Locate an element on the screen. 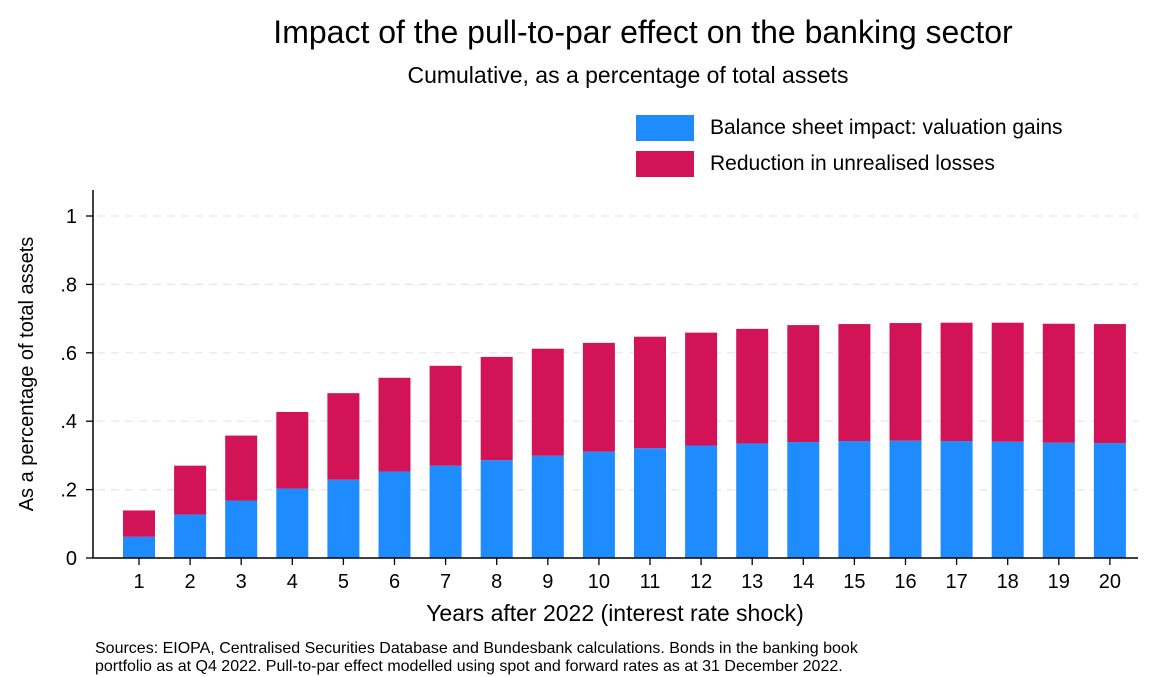 This screenshot has width=1156, height=677. x-tick-label: 8 is located at coordinates (496, 582).